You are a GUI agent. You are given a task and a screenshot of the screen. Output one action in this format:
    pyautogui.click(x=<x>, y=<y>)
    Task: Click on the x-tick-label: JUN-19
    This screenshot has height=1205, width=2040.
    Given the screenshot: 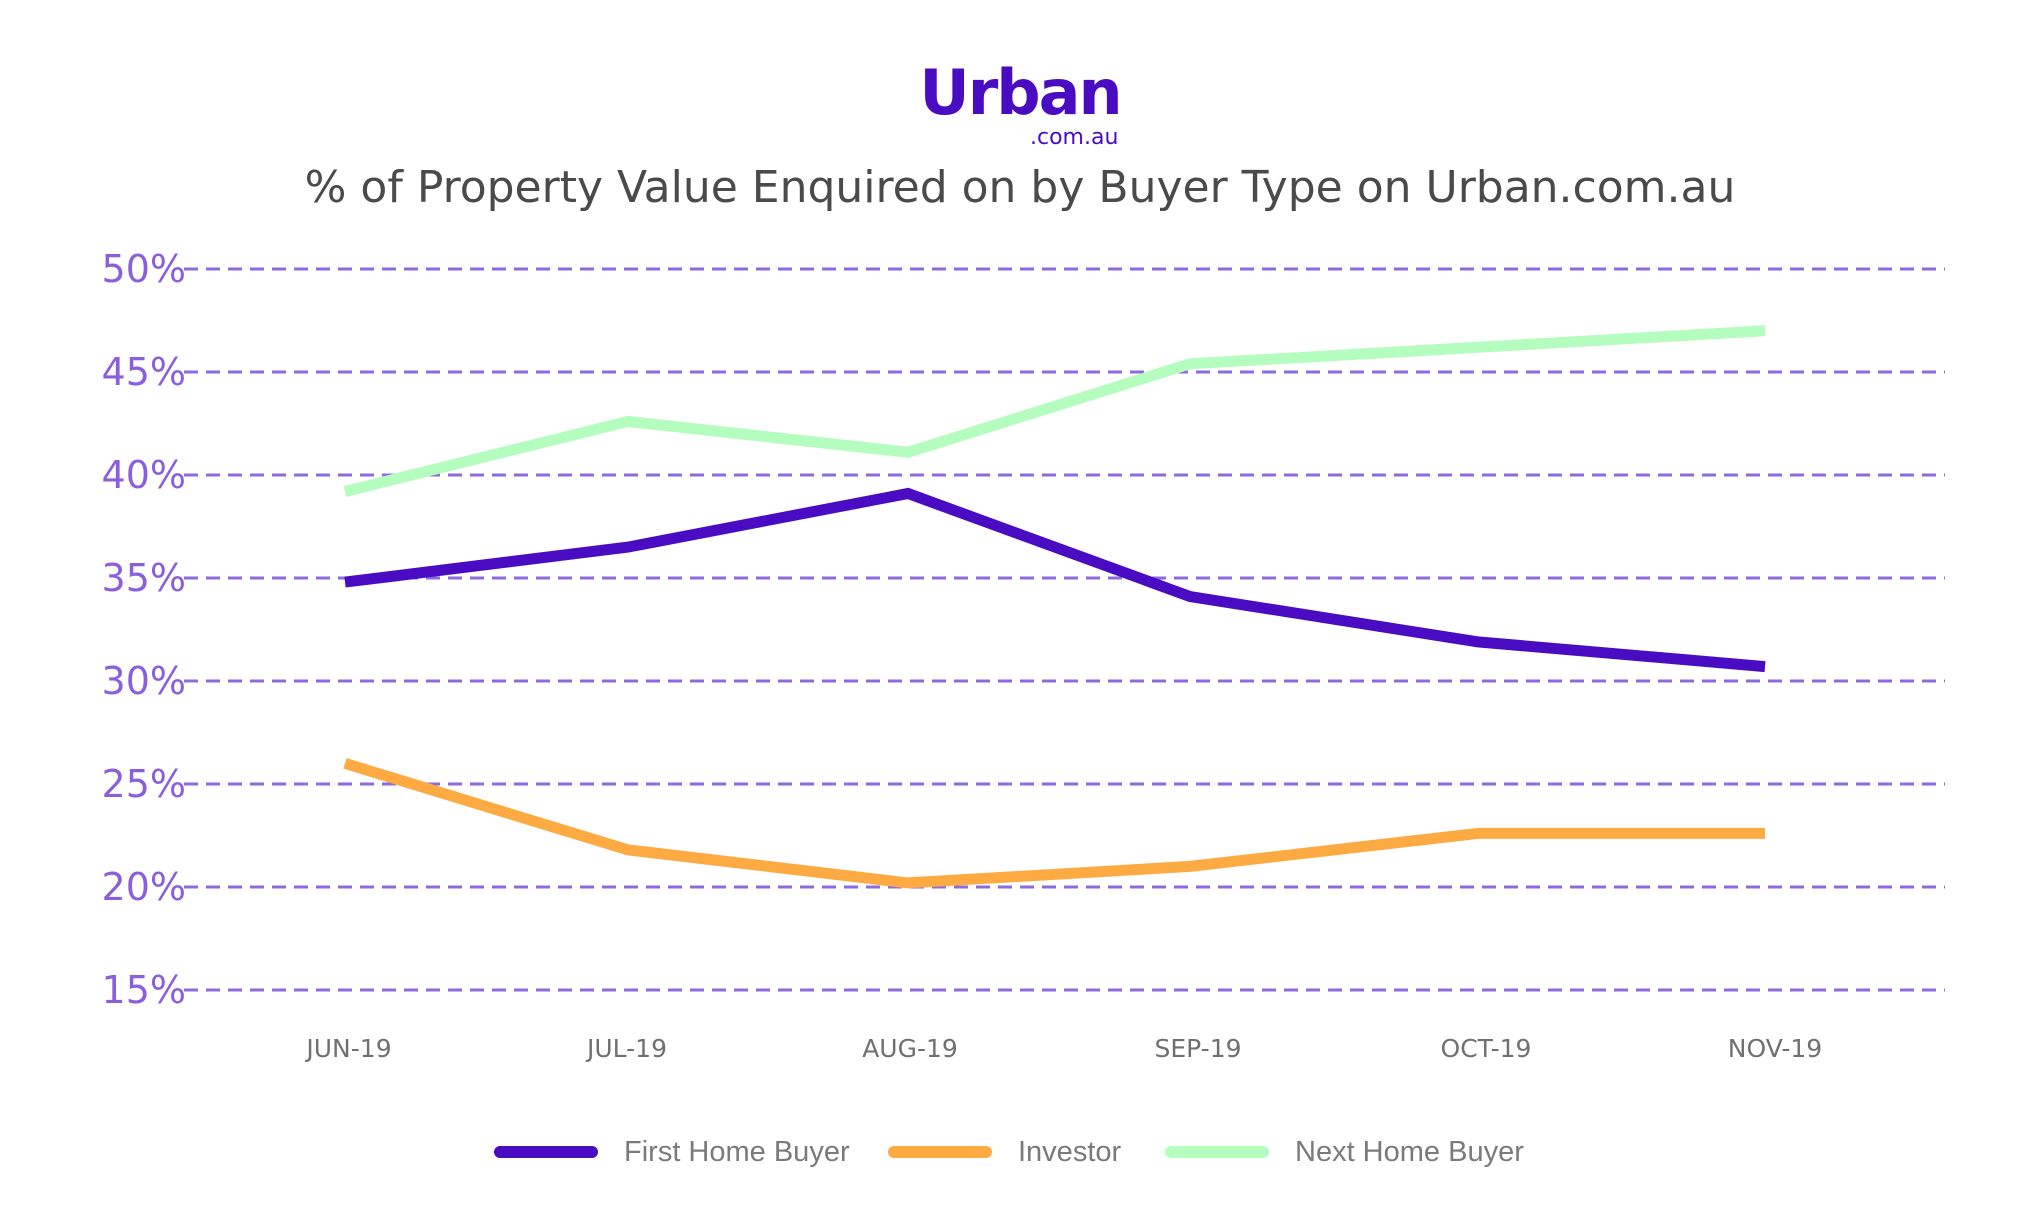 What is the action you would take?
    pyautogui.click(x=347, y=1048)
    